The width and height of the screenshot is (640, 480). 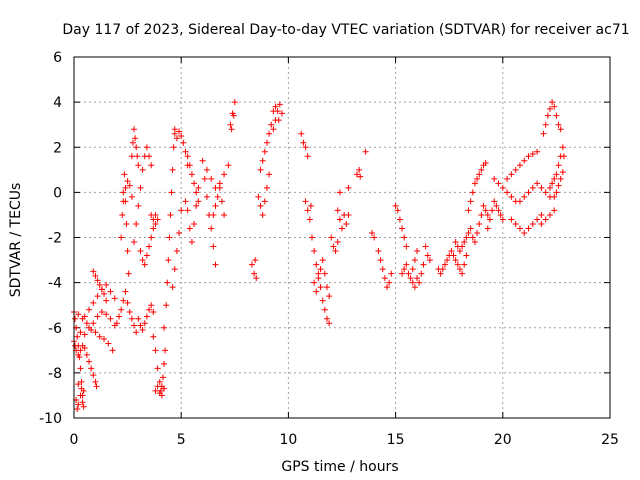 I want to click on y-tick-label: -4, so click(x=55, y=284).